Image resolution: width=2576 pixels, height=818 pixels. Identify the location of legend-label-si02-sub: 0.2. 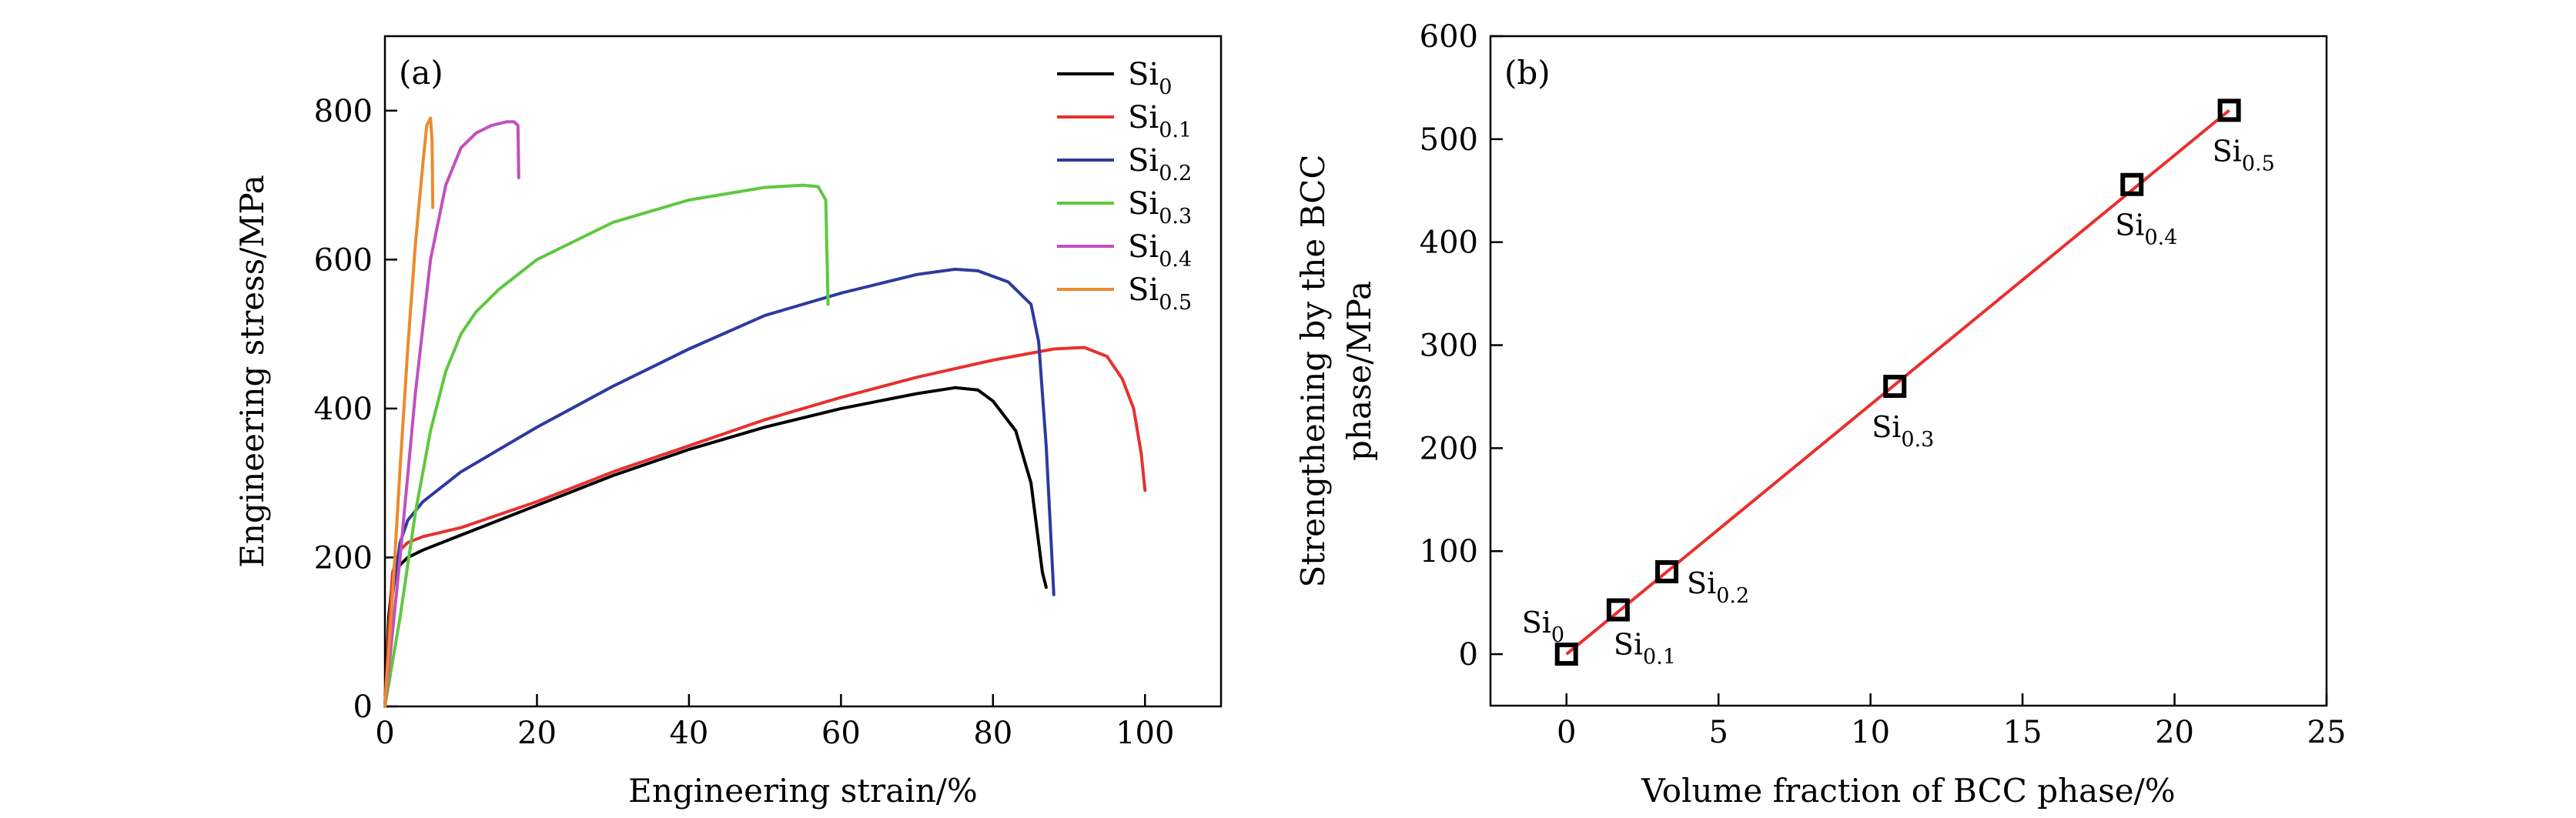
(1175, 173).